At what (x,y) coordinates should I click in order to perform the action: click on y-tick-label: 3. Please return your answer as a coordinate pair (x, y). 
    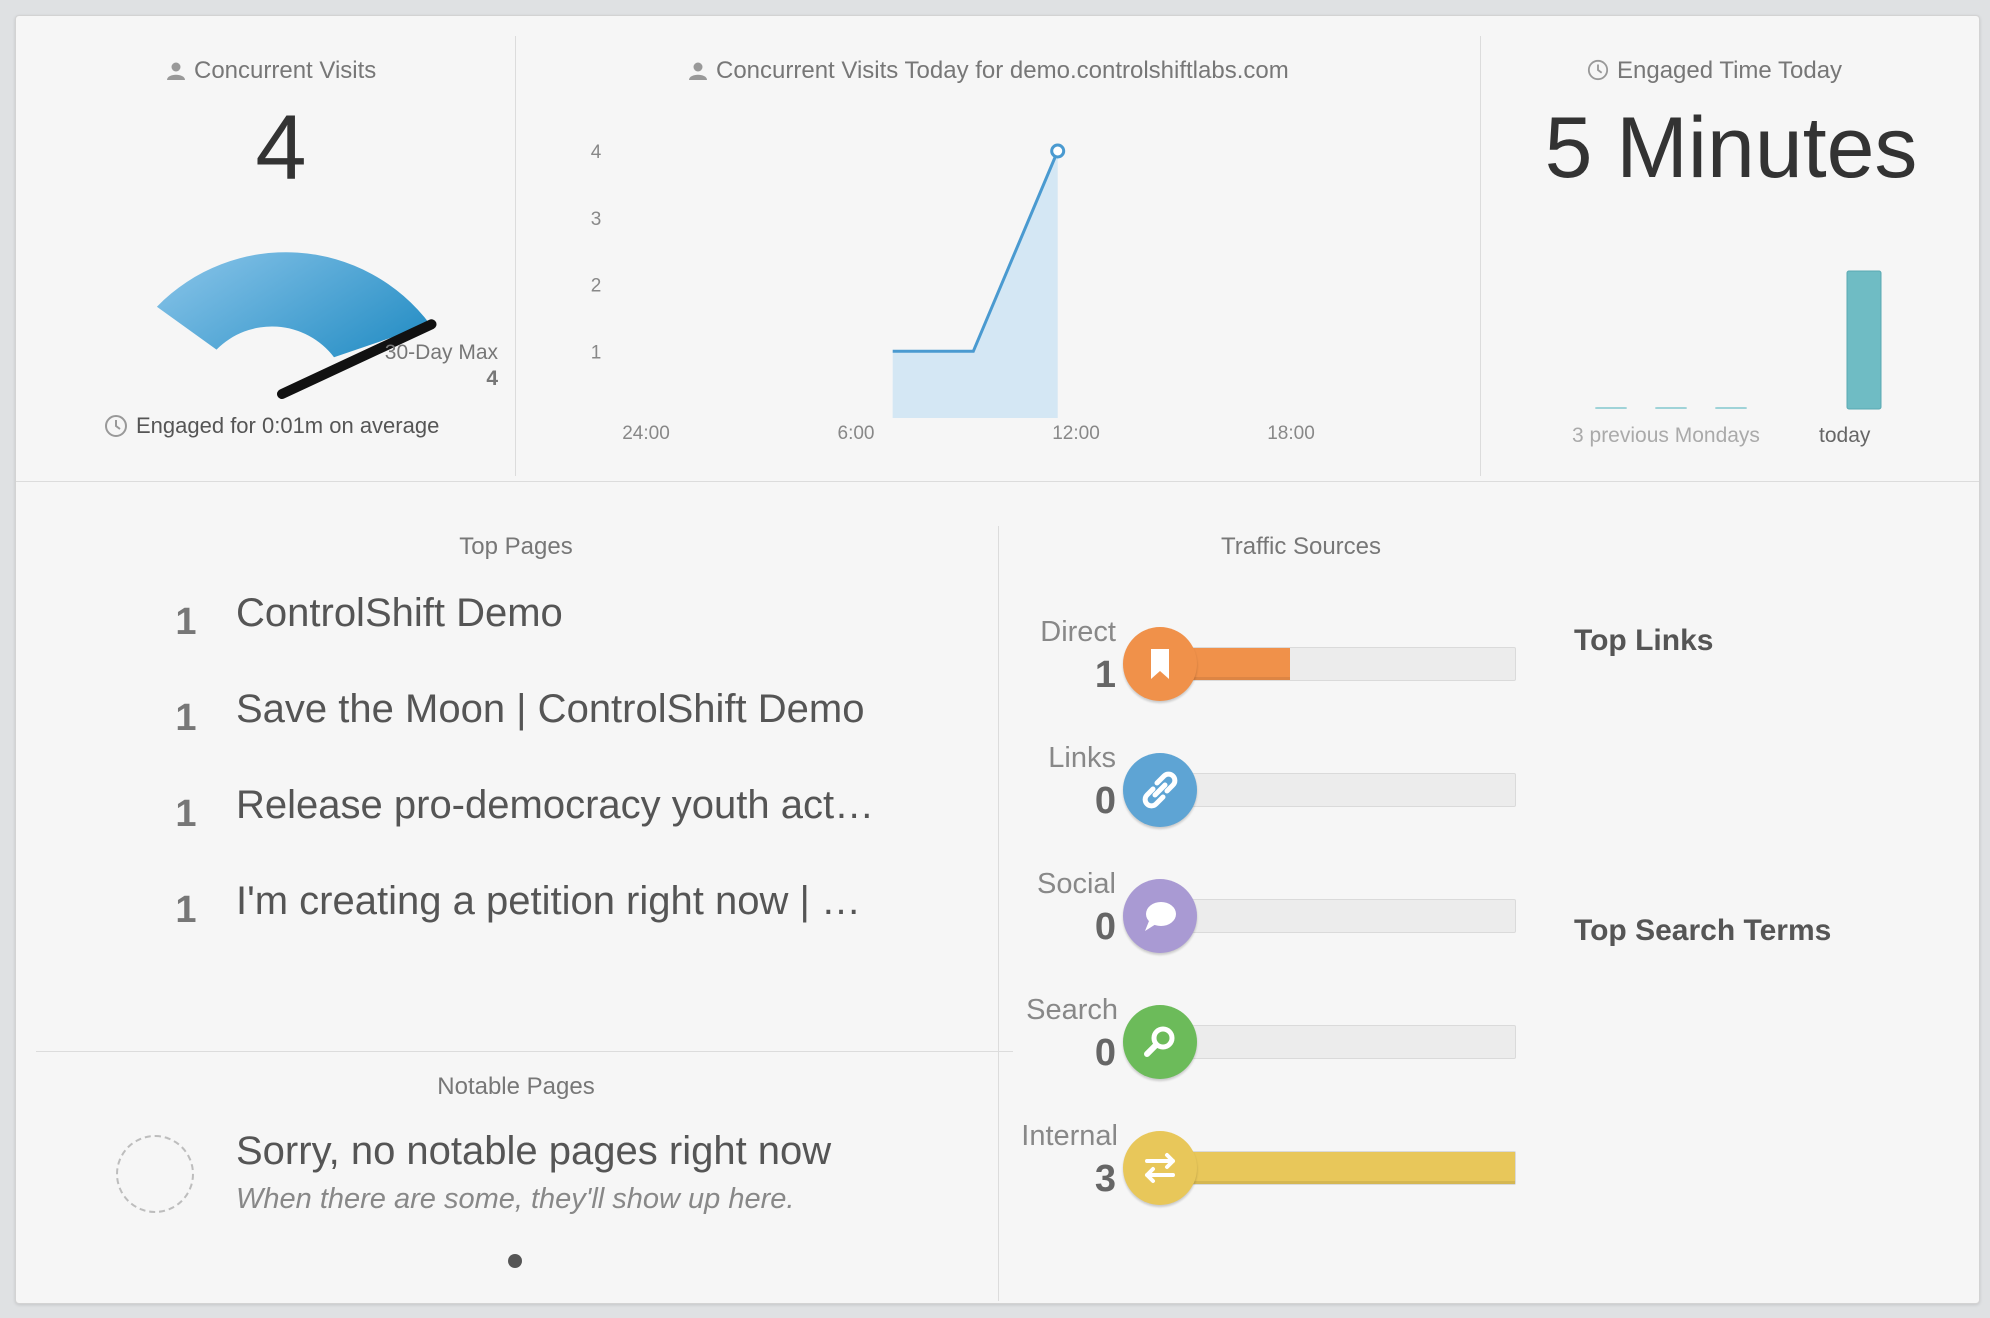
    Looking at the image, I should click on (596, 219).